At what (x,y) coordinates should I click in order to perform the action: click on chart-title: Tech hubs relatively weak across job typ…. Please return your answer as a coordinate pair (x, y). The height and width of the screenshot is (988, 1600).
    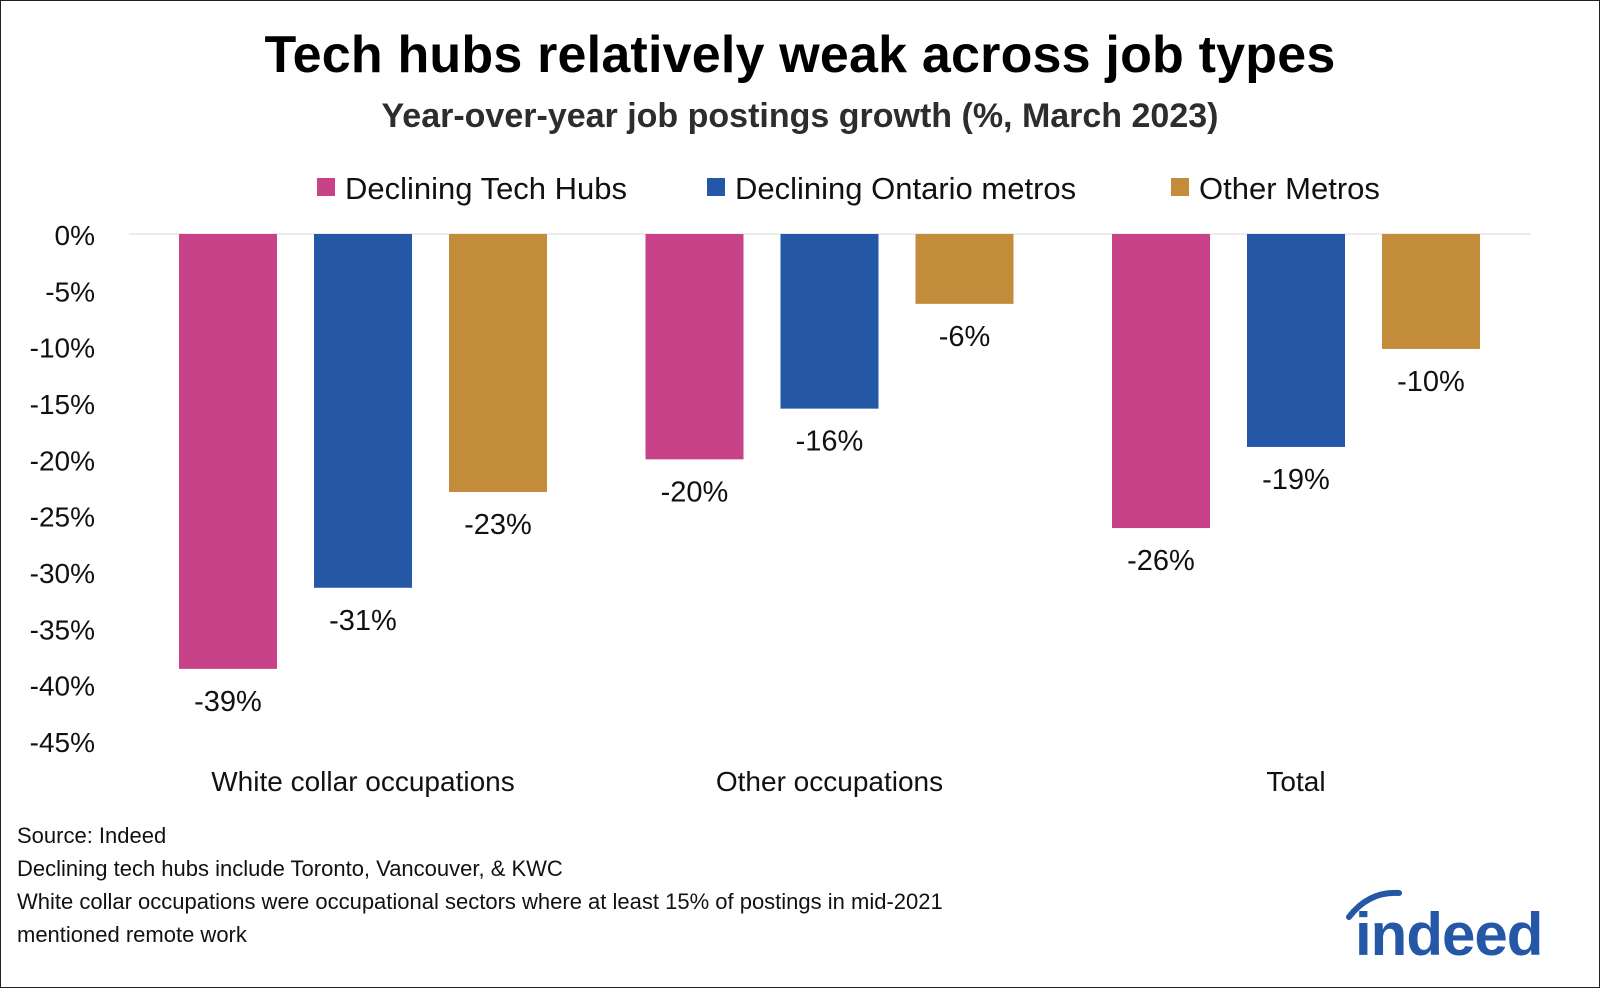
    Looking at the image, I should click on (800, 55).